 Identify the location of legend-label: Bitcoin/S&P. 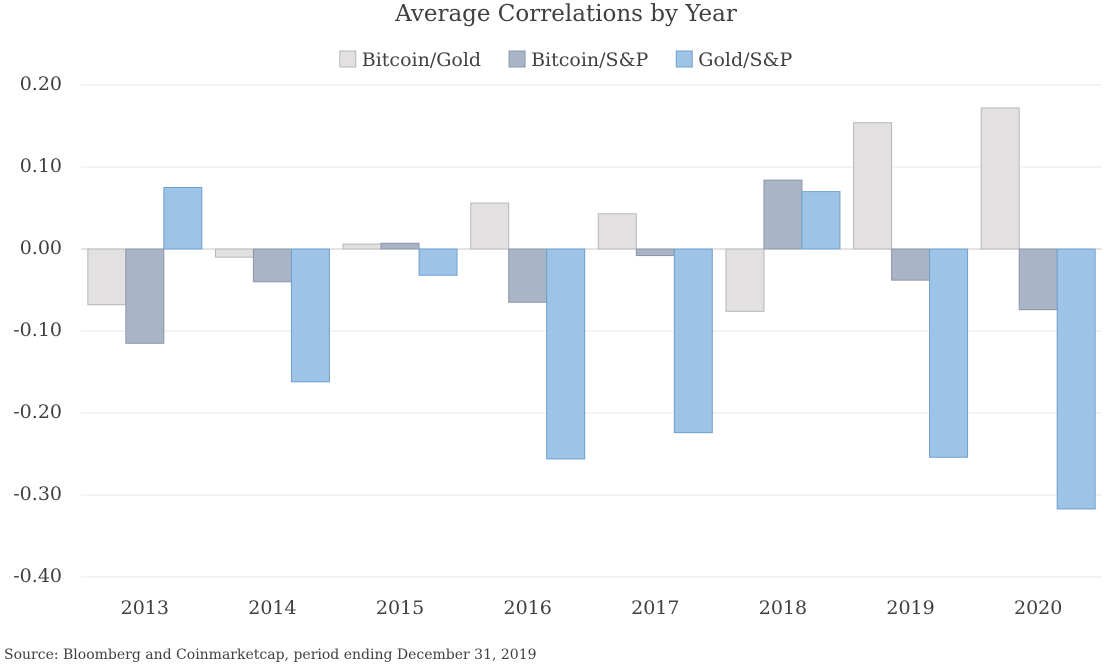
(589, 60).